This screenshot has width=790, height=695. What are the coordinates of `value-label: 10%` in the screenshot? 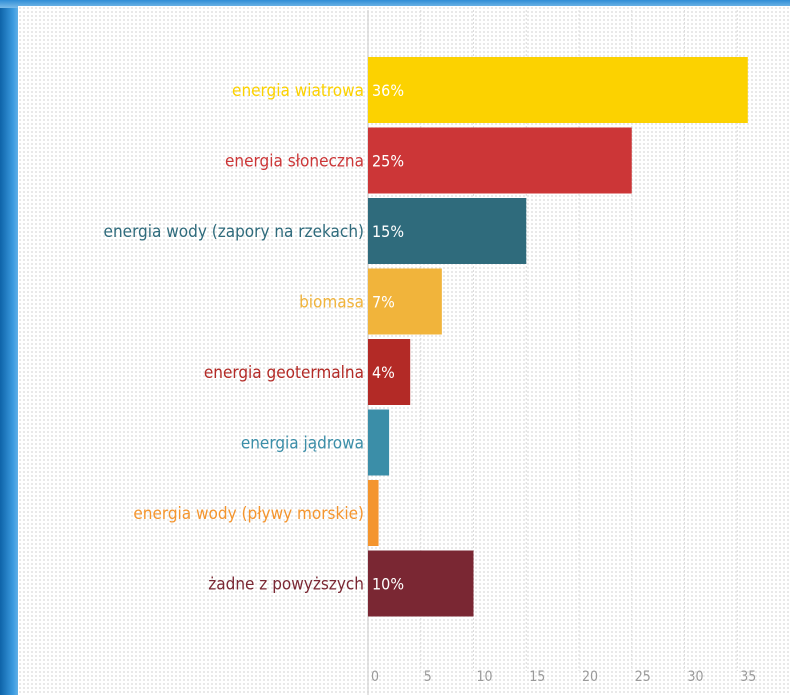 It's located at (388, 584).